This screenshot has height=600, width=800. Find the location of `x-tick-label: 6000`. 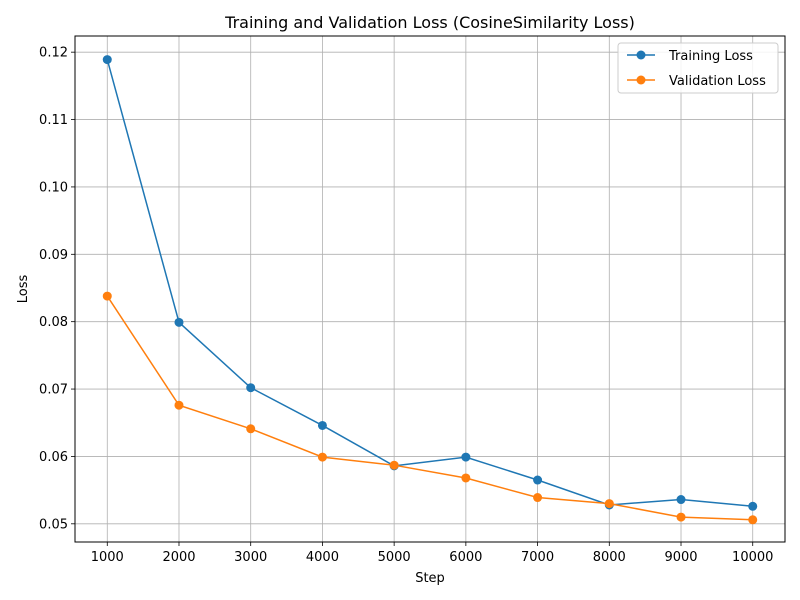

x-tick-label: 6000 is located at coordinates (465, 557).